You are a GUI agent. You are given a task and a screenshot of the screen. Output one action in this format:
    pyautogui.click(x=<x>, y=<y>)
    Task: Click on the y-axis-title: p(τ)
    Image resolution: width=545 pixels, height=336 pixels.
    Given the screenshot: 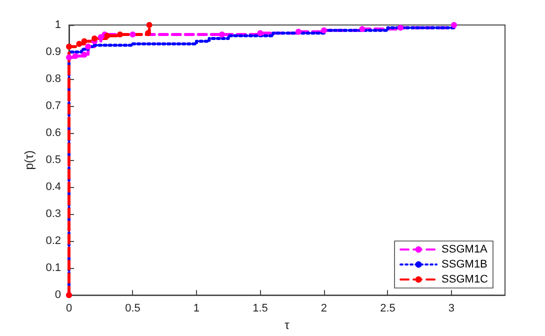 What is the action you would take?
    pyautogui.click(x=29, y=160)
    